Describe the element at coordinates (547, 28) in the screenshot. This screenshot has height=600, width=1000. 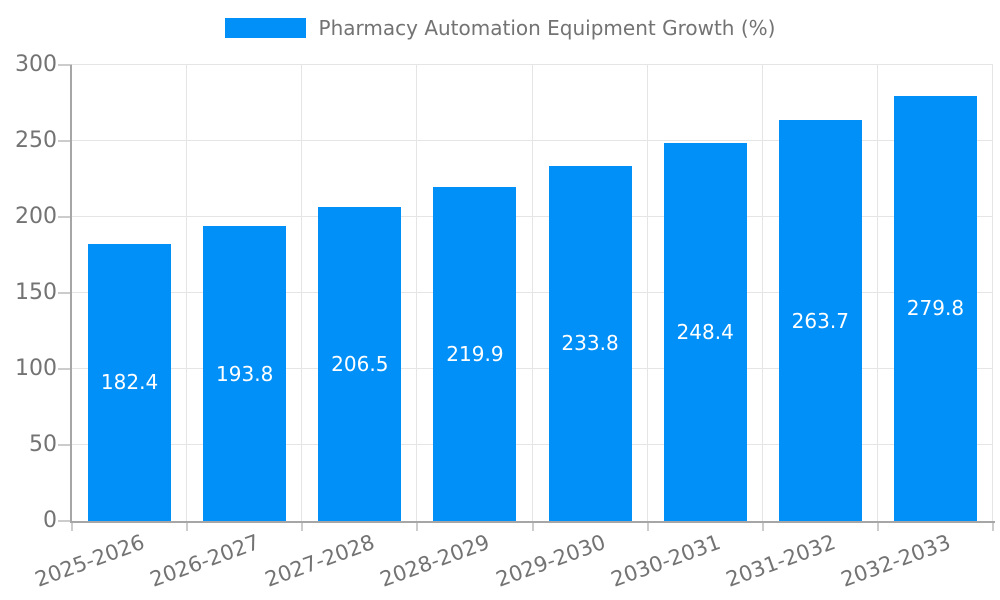
I see `legend-label: Pharmacy Automation Equipment Growth (%)` at that location.